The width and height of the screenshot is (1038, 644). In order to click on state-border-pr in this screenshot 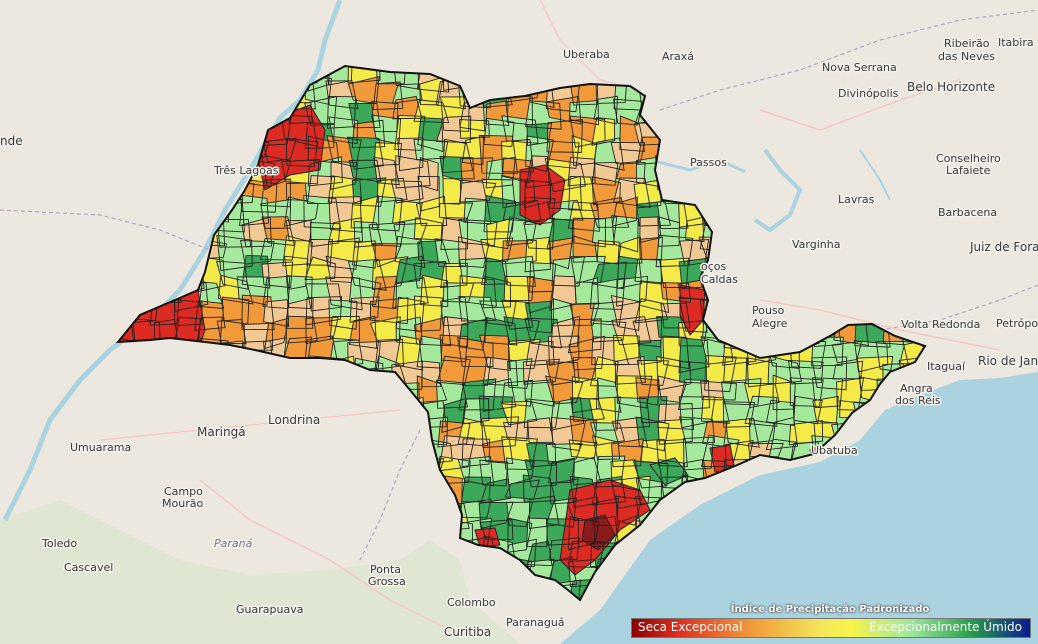, I will do `click(390, 495)`.